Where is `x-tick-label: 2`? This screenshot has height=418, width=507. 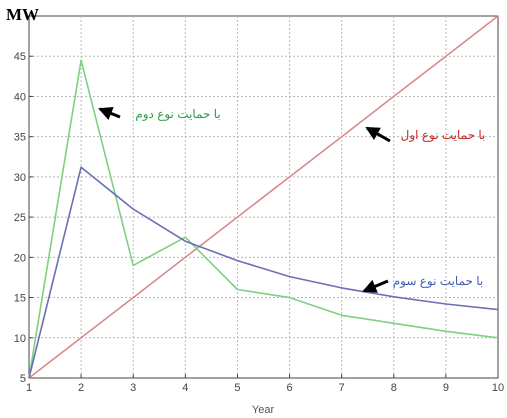
x-tick-label: 2 is located at coordinates (81, 388).